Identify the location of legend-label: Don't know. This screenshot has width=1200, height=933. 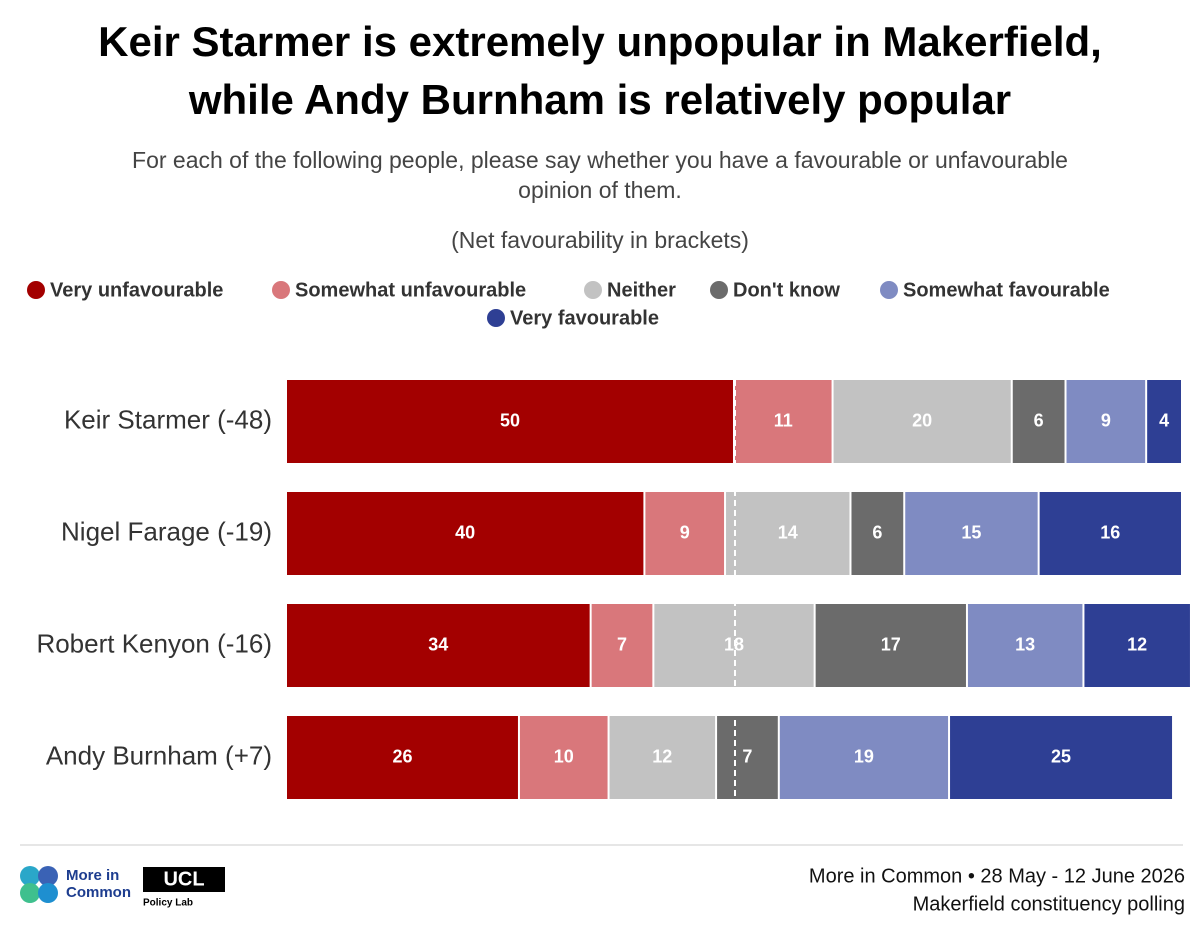
(786, 290).